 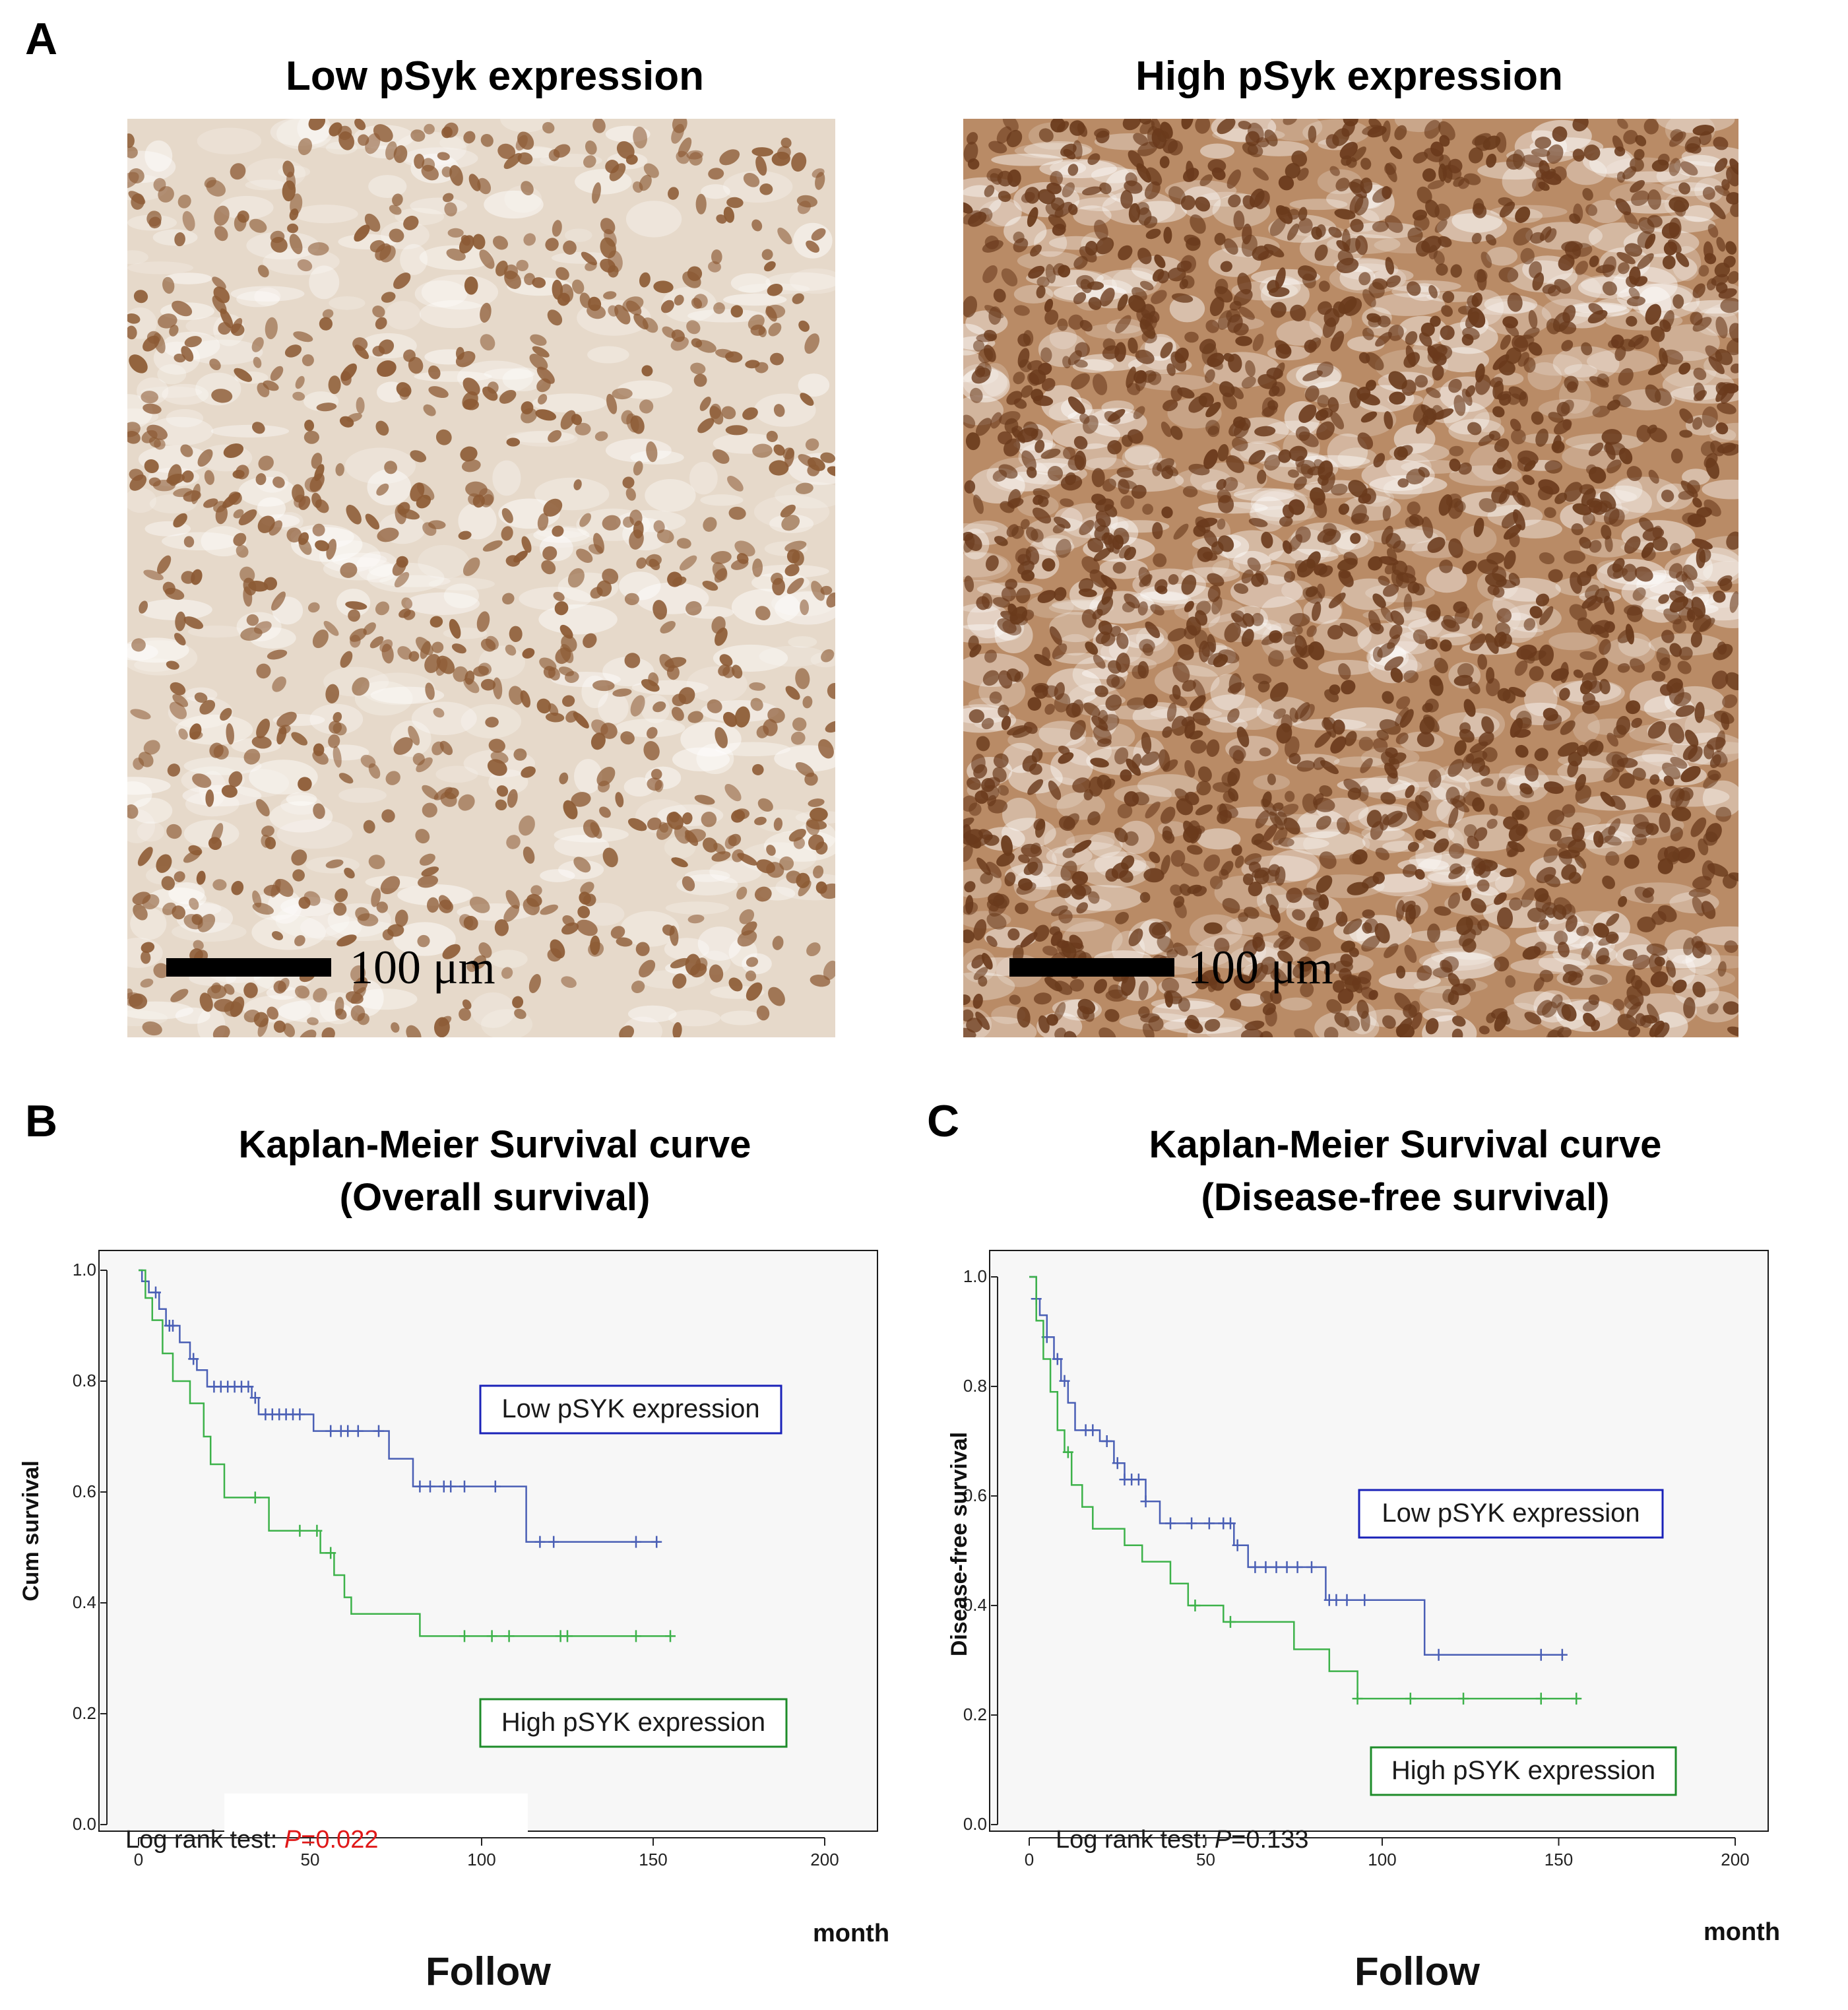 I want to click on series-high-pSYK, so click(x=1305, y=1490).